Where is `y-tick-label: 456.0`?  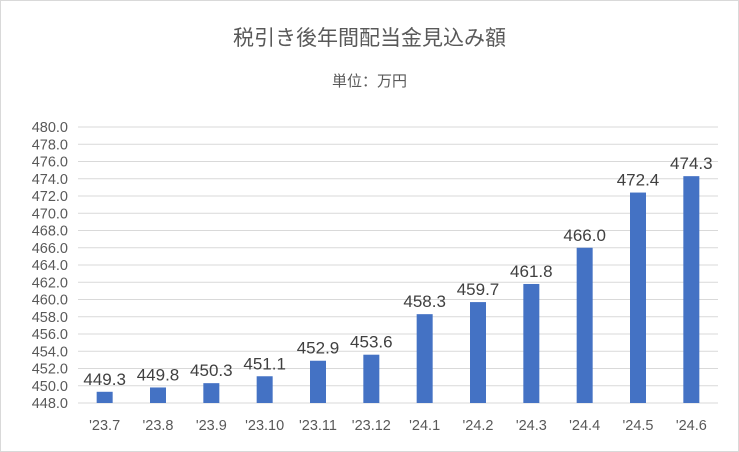
y-tick-label: 456.0 is located at coordinates (50, 335).